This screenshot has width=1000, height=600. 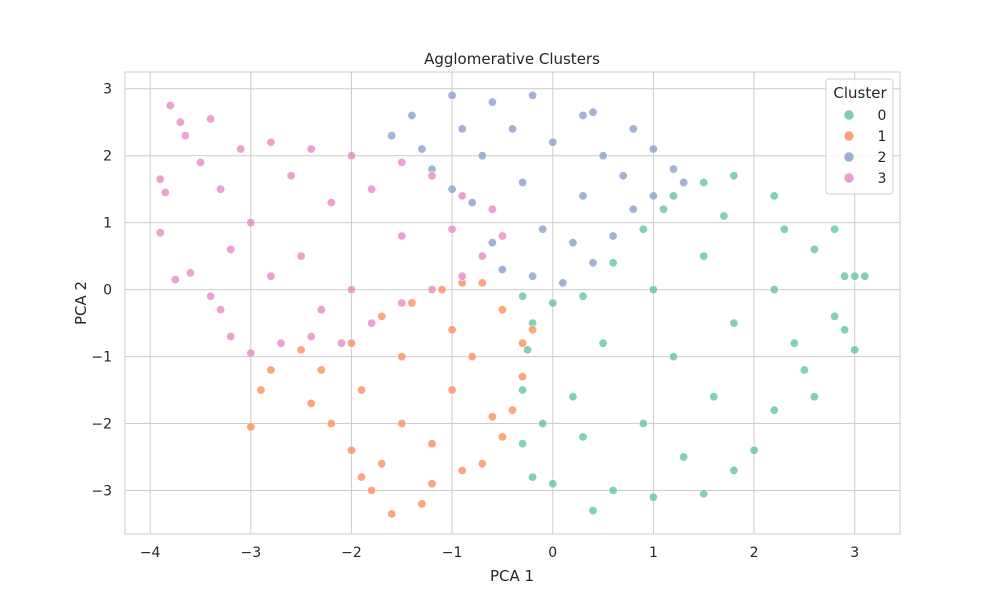 What do you see at coordinates (512, 576) in the screenshot?
I see `x-axis-label: PCA 1` at bounding box center [512, 576].